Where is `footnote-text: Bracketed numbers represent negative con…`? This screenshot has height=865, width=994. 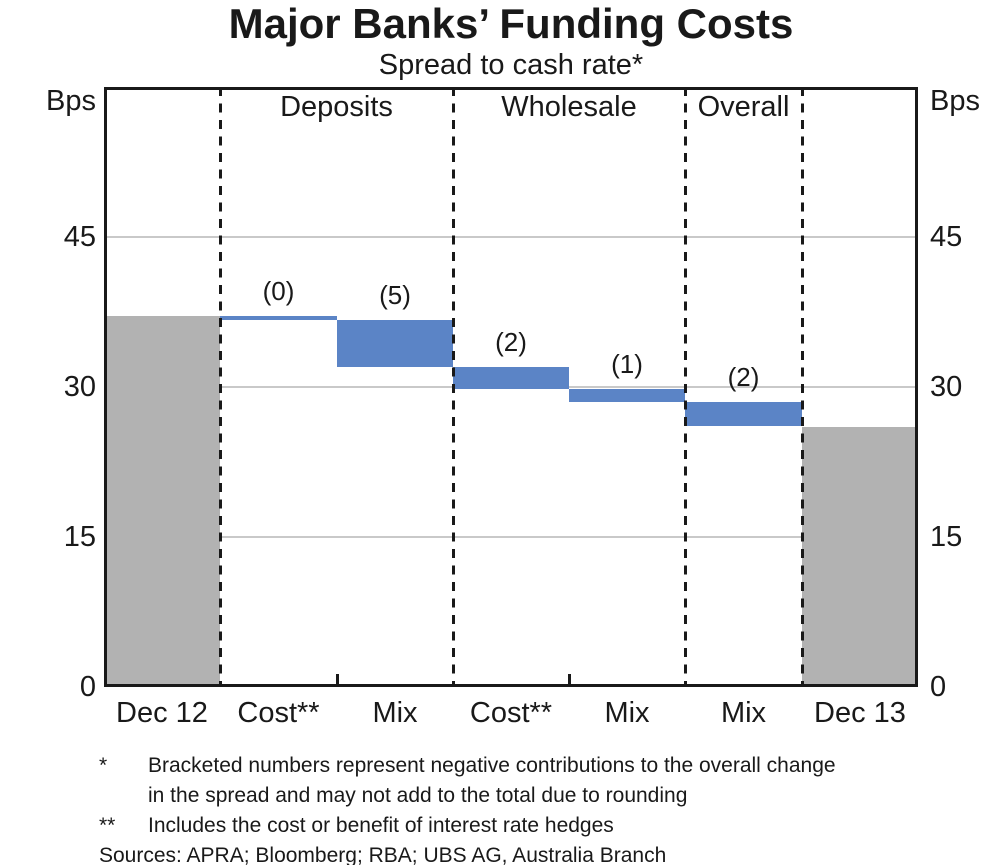
footnote-text: Bracketed numbers represent negative con… is located at coordinates (492, 780).